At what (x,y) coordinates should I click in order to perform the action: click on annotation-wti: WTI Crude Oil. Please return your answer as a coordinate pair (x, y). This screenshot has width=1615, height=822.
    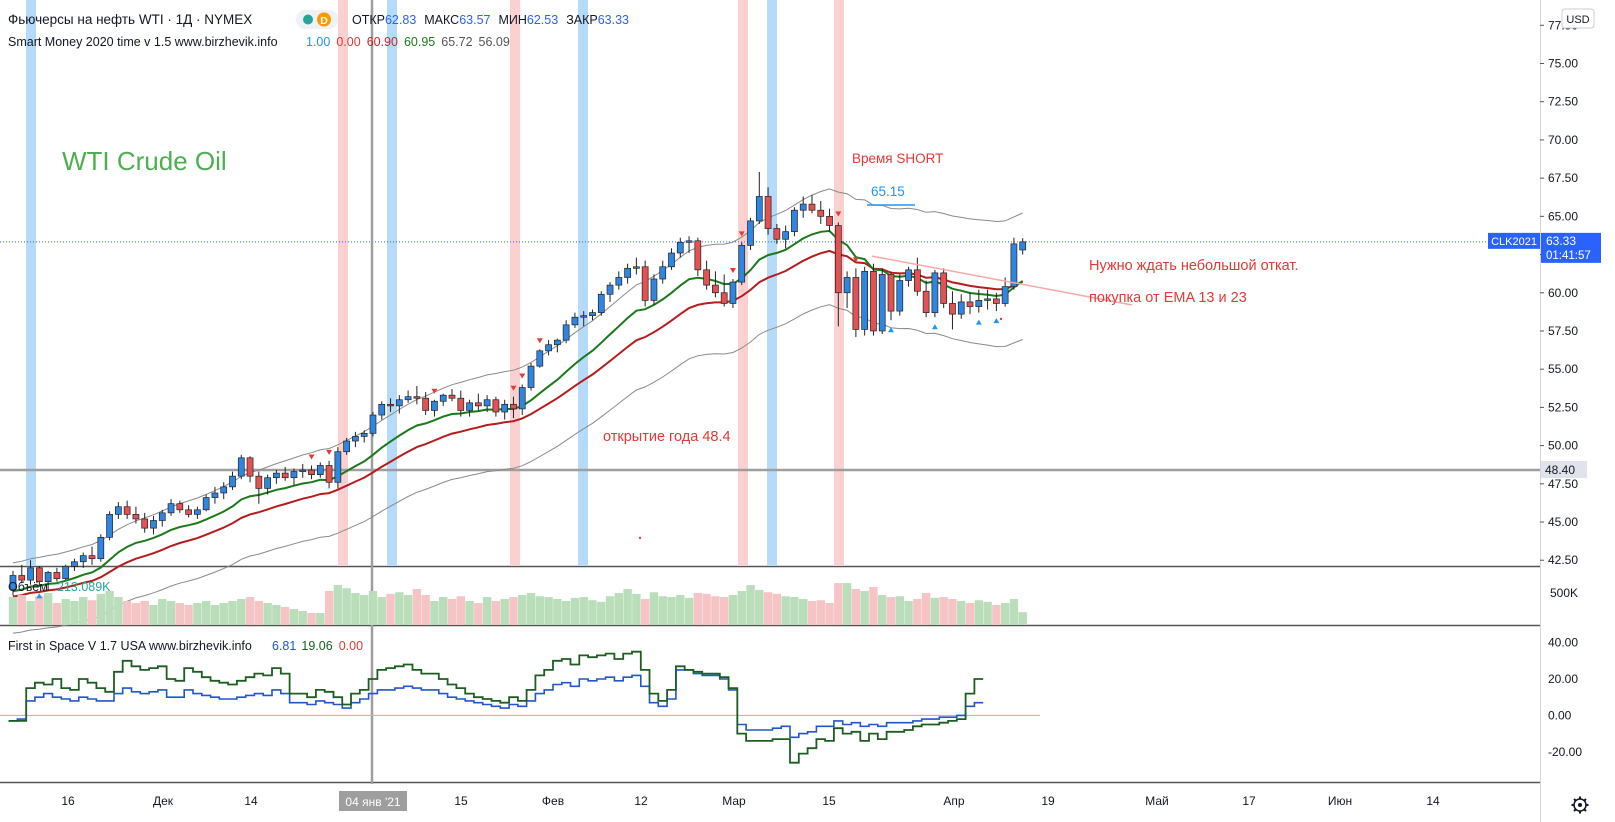
    Looking at the image, I should click on (144, 161).